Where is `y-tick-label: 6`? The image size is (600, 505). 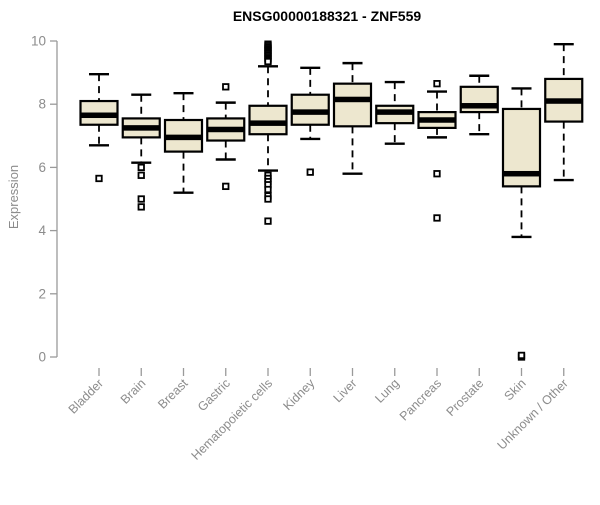 y-tick-label: 6 is located at coordinates (42, 167).